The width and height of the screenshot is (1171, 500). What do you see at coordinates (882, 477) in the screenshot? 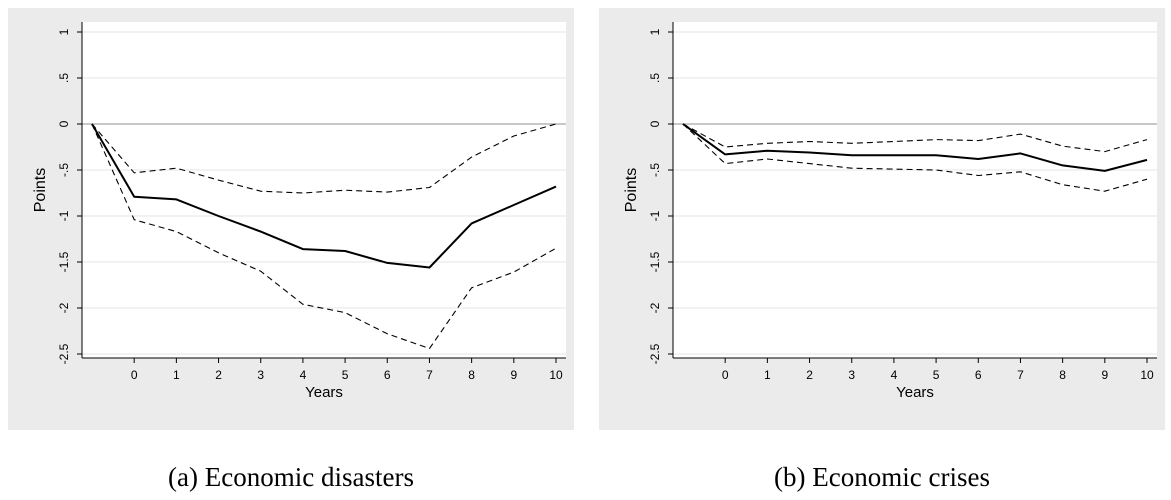
I see `caption-b: (b) Economic crises` at bounding box center [882, 477].